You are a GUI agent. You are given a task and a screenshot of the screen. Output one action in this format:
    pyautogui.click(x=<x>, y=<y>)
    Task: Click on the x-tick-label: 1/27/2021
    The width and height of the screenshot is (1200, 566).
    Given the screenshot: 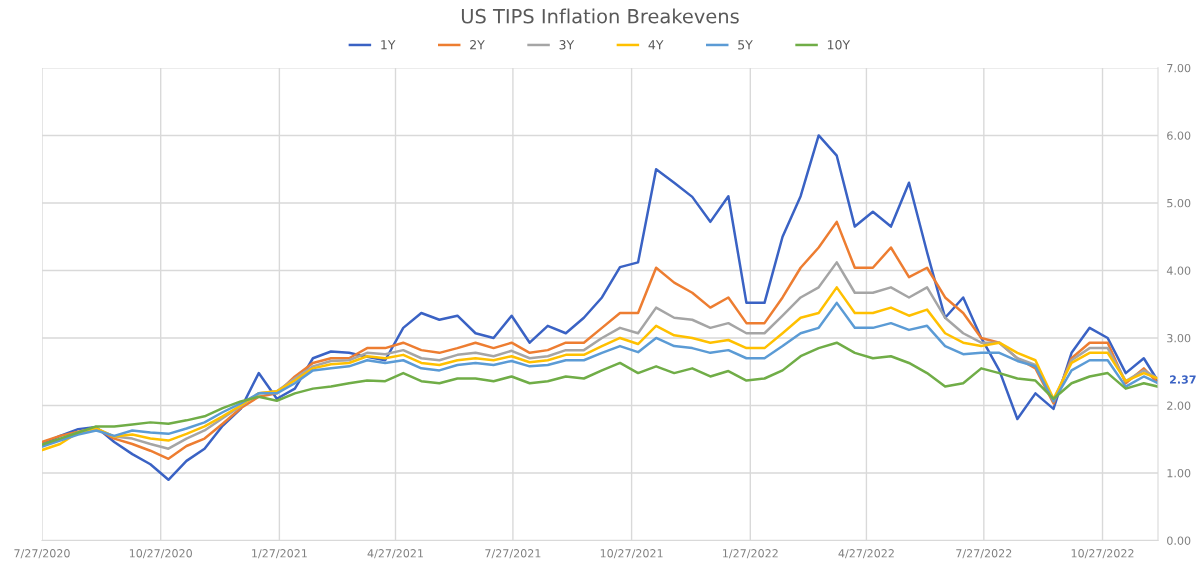 What is the action you would take?
    pyautogui.click(x=279, y=554)
    